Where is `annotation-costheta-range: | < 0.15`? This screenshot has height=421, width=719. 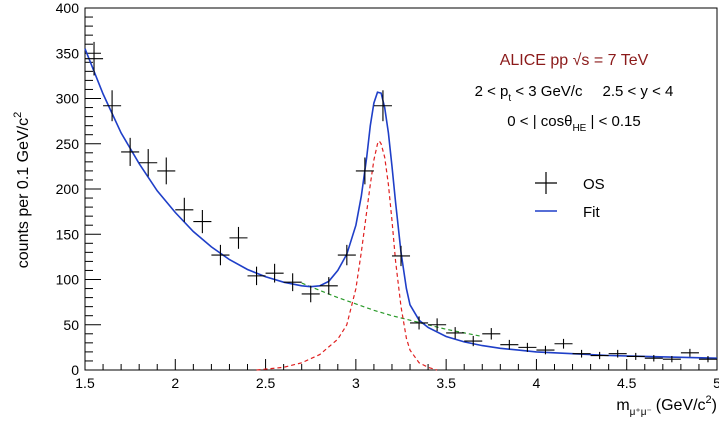 annotation-costheta-range: | < 0.15 is located at coordinates (613, 121).